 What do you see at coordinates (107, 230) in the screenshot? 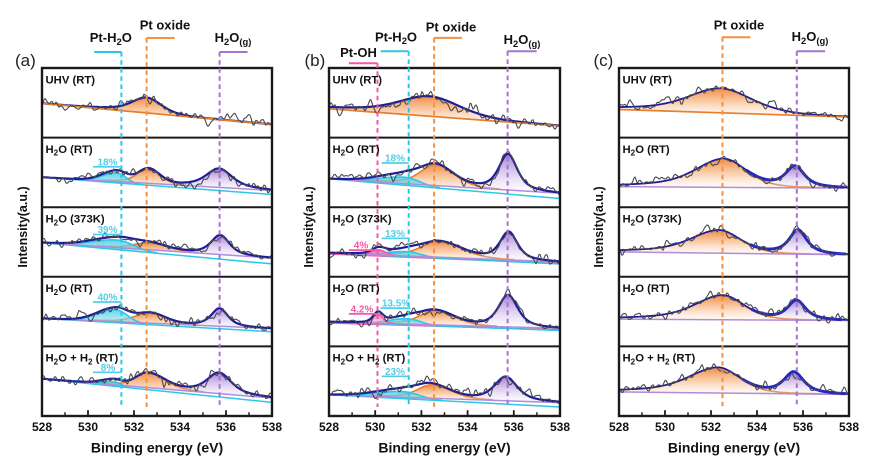
I see `svg-text: 39%` at bounding box center [107, 230].